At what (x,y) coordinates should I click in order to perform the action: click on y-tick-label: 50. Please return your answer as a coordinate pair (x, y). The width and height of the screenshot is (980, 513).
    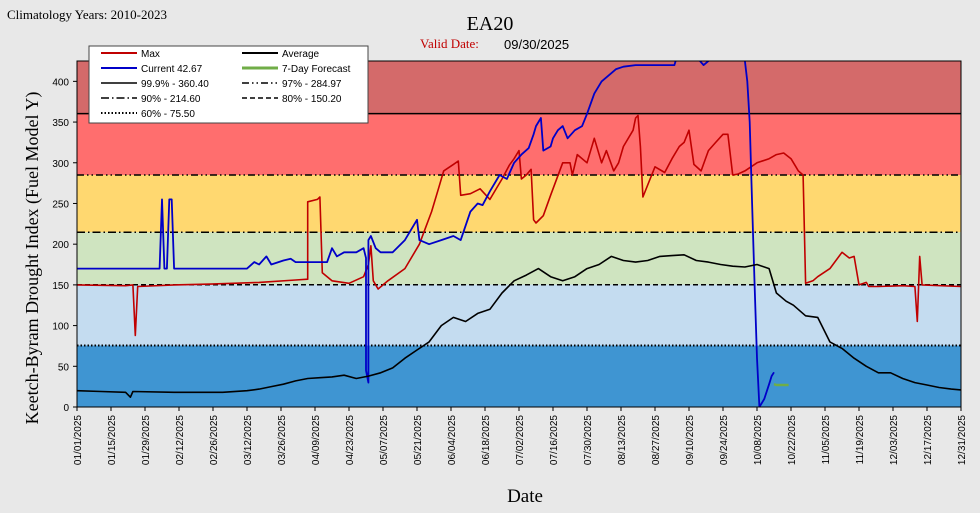
    Looking at the image, I should click on (64, 367).